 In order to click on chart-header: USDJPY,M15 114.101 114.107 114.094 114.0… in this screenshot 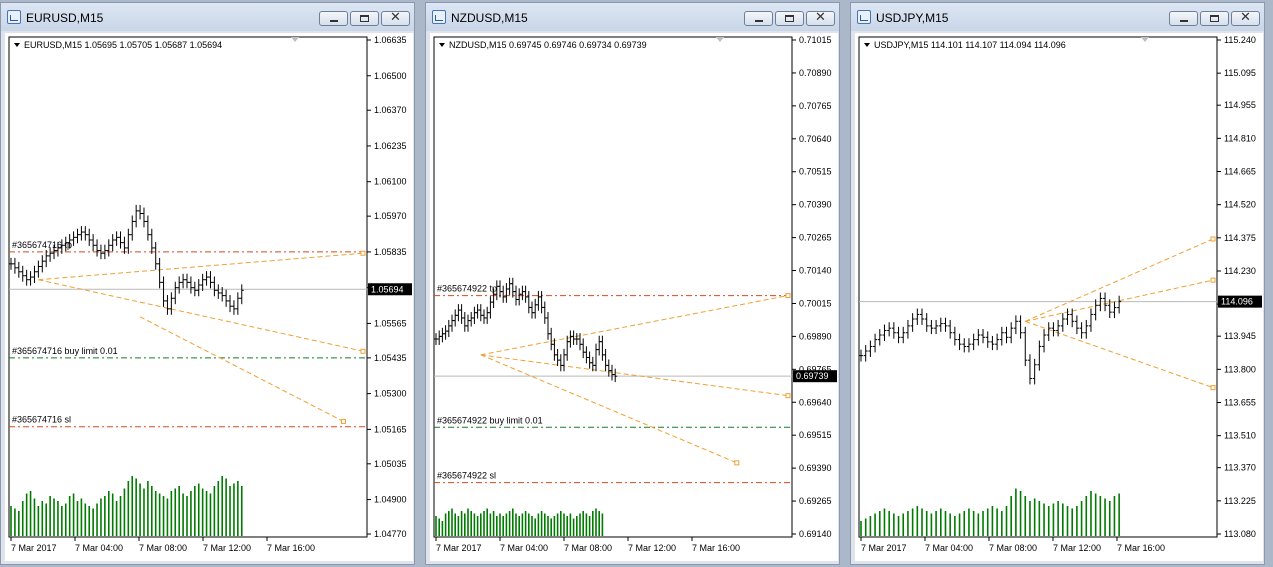, I will do `click(970, 45)`.